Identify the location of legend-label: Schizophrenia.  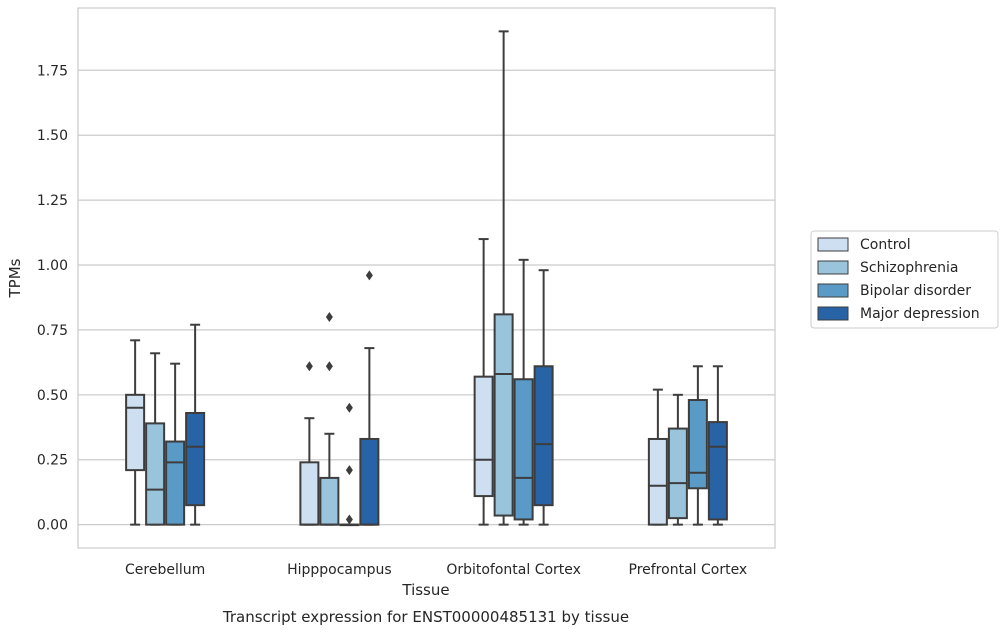
(909, 268).